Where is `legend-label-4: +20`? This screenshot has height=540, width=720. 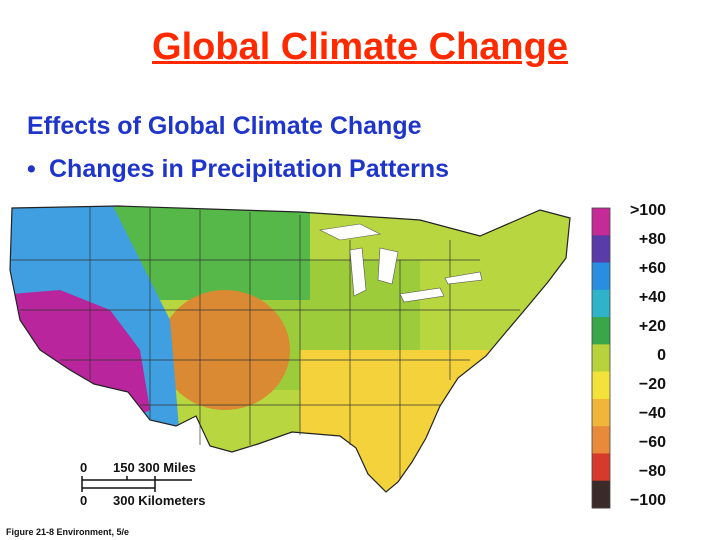 legend-label-4: +20 is located at coordinates (652, 326).